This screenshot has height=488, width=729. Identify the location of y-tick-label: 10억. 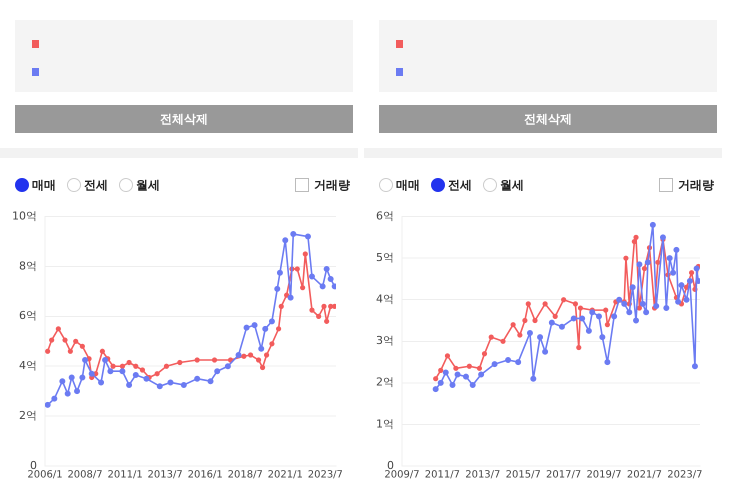
(24, 215).